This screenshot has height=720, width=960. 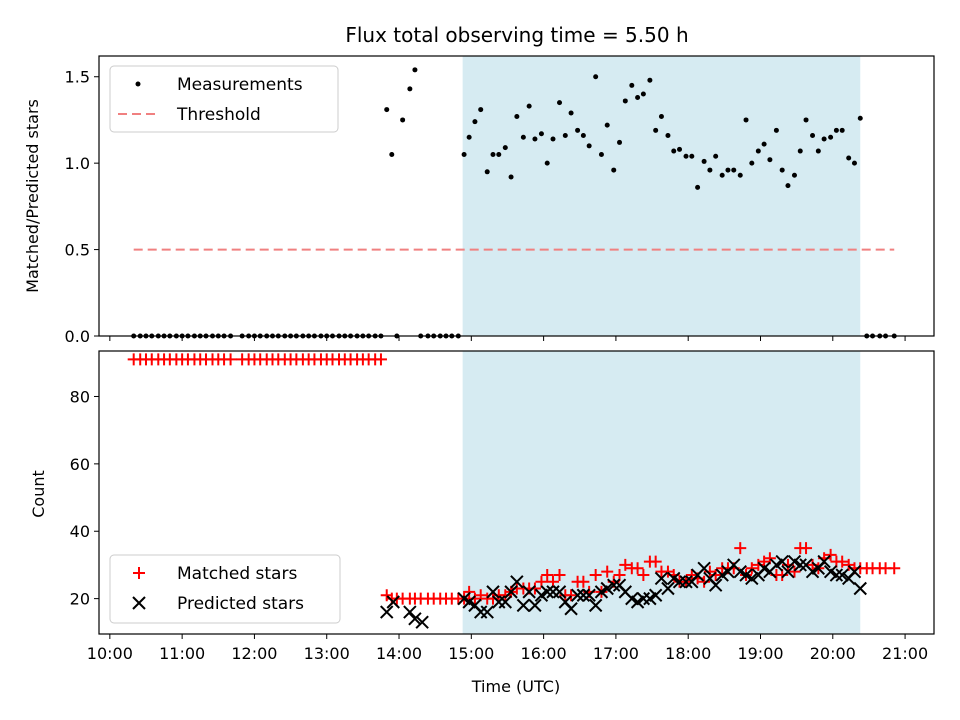 I want to click on bottom-legend-box, so click(x=225, y=589).